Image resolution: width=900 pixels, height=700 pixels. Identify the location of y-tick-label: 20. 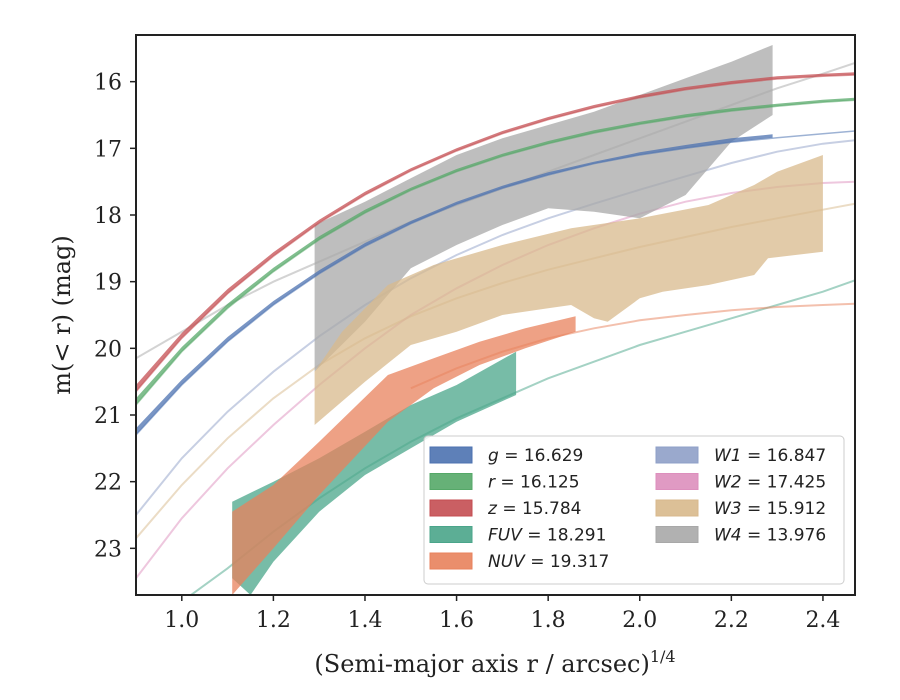
(108, 349).